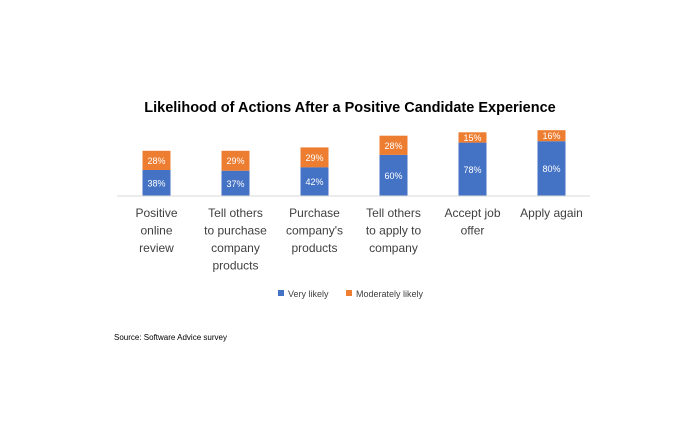  What do you see at coordinates (308, 294) in the screenshot?
I see `legend-label-very-likely: Very likely` at bounding box center [308, 294].